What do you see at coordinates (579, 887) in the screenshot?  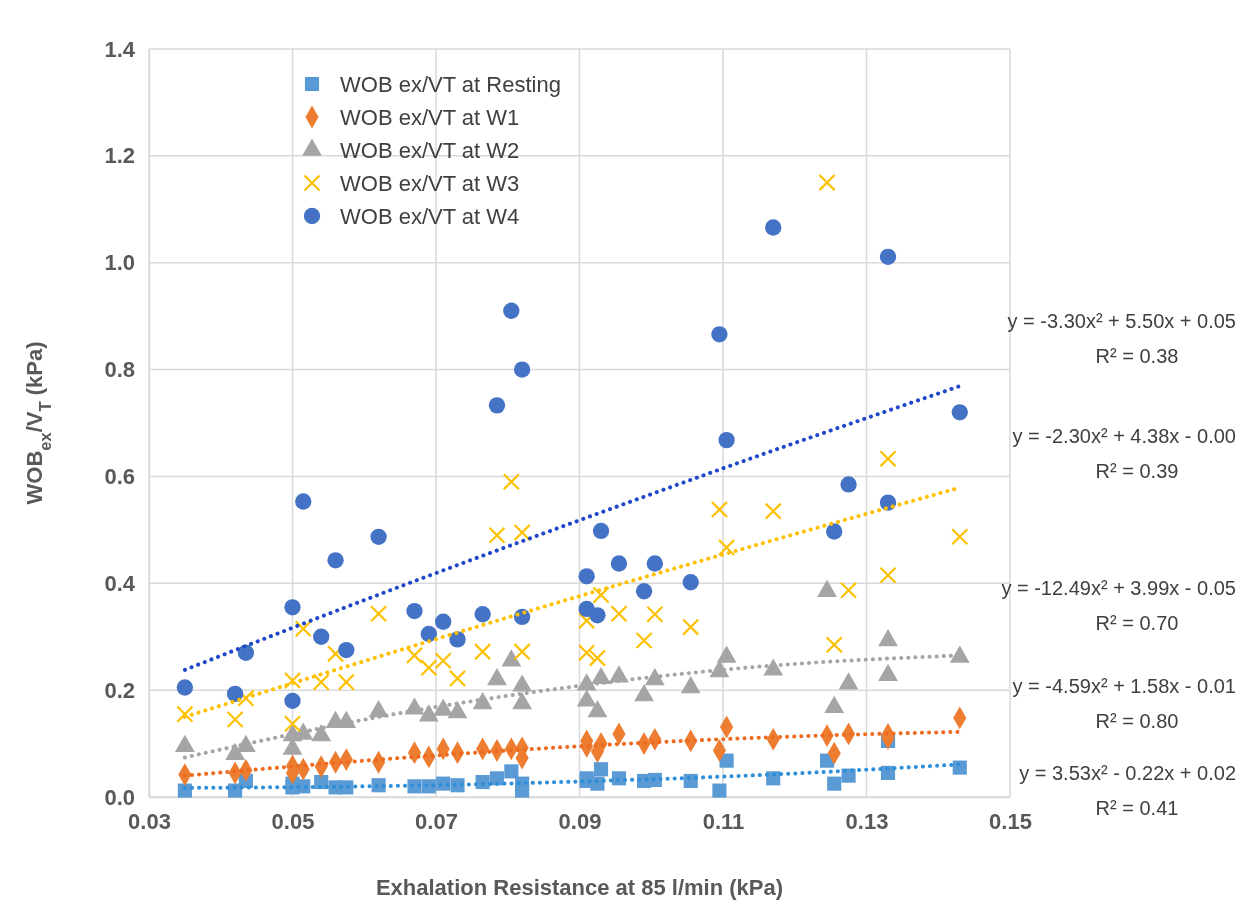 I see `x-axis-title: Exhalation Resistance at 85 l/min (kPa)` at bounding box center [579, 887].